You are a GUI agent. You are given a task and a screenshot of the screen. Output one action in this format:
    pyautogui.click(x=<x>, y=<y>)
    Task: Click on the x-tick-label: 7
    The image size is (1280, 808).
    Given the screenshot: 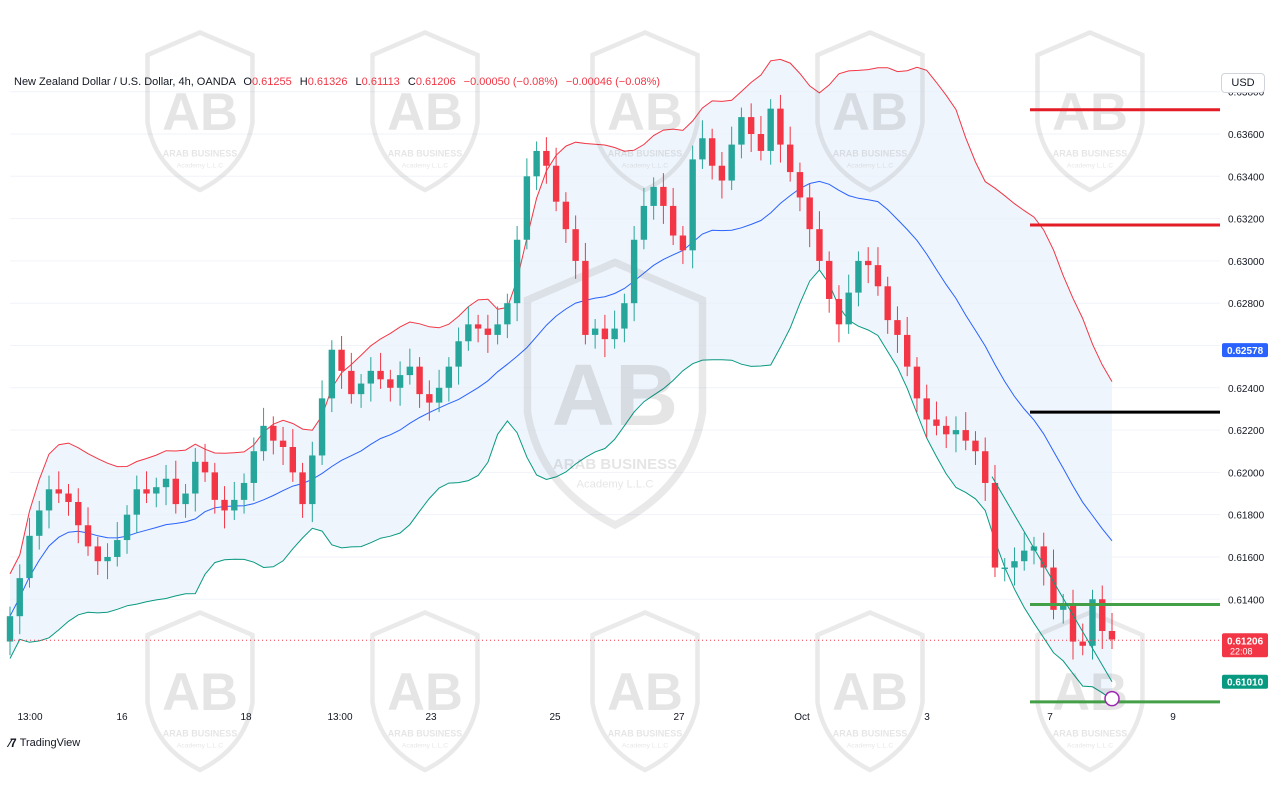 What is the action you would take?
    pyautogui.click(x=1050, y=717)
    